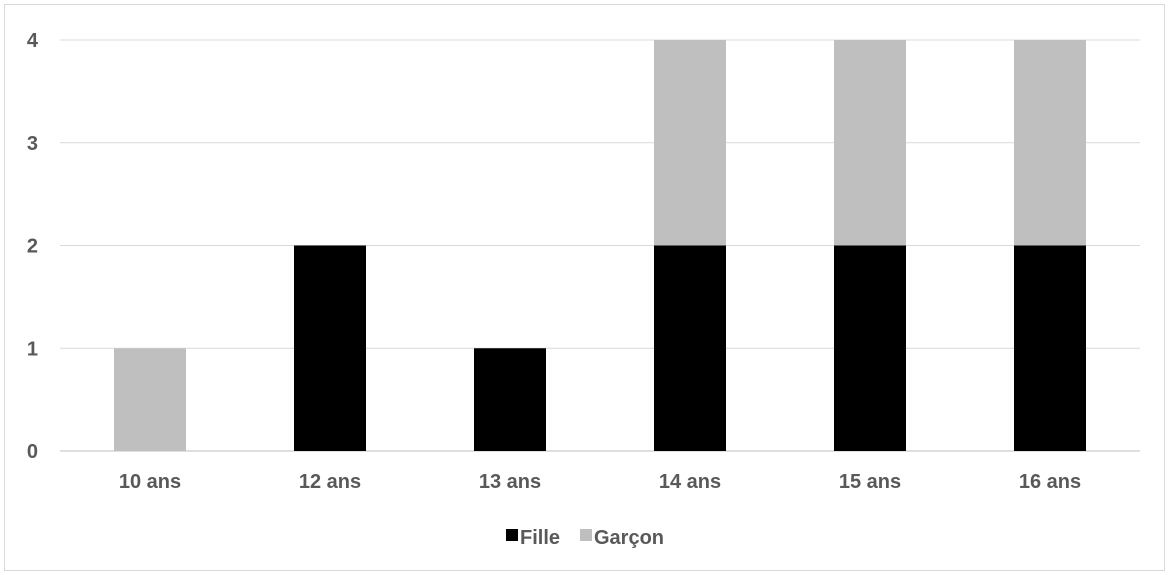 This screenshot has width=1171, height=575. Describe the element at coordinates (330, 482) in the screenshot. I see `x-tick-label: 12 ans` at that location.